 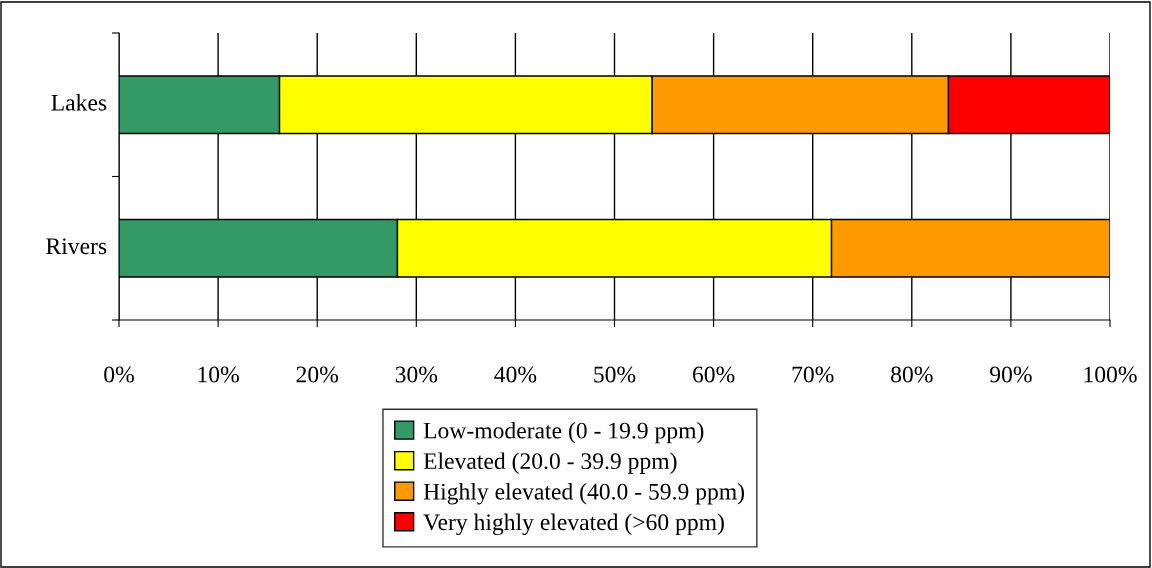 I want to click on x-tick-label: 30%, so click(x=416, y=374).